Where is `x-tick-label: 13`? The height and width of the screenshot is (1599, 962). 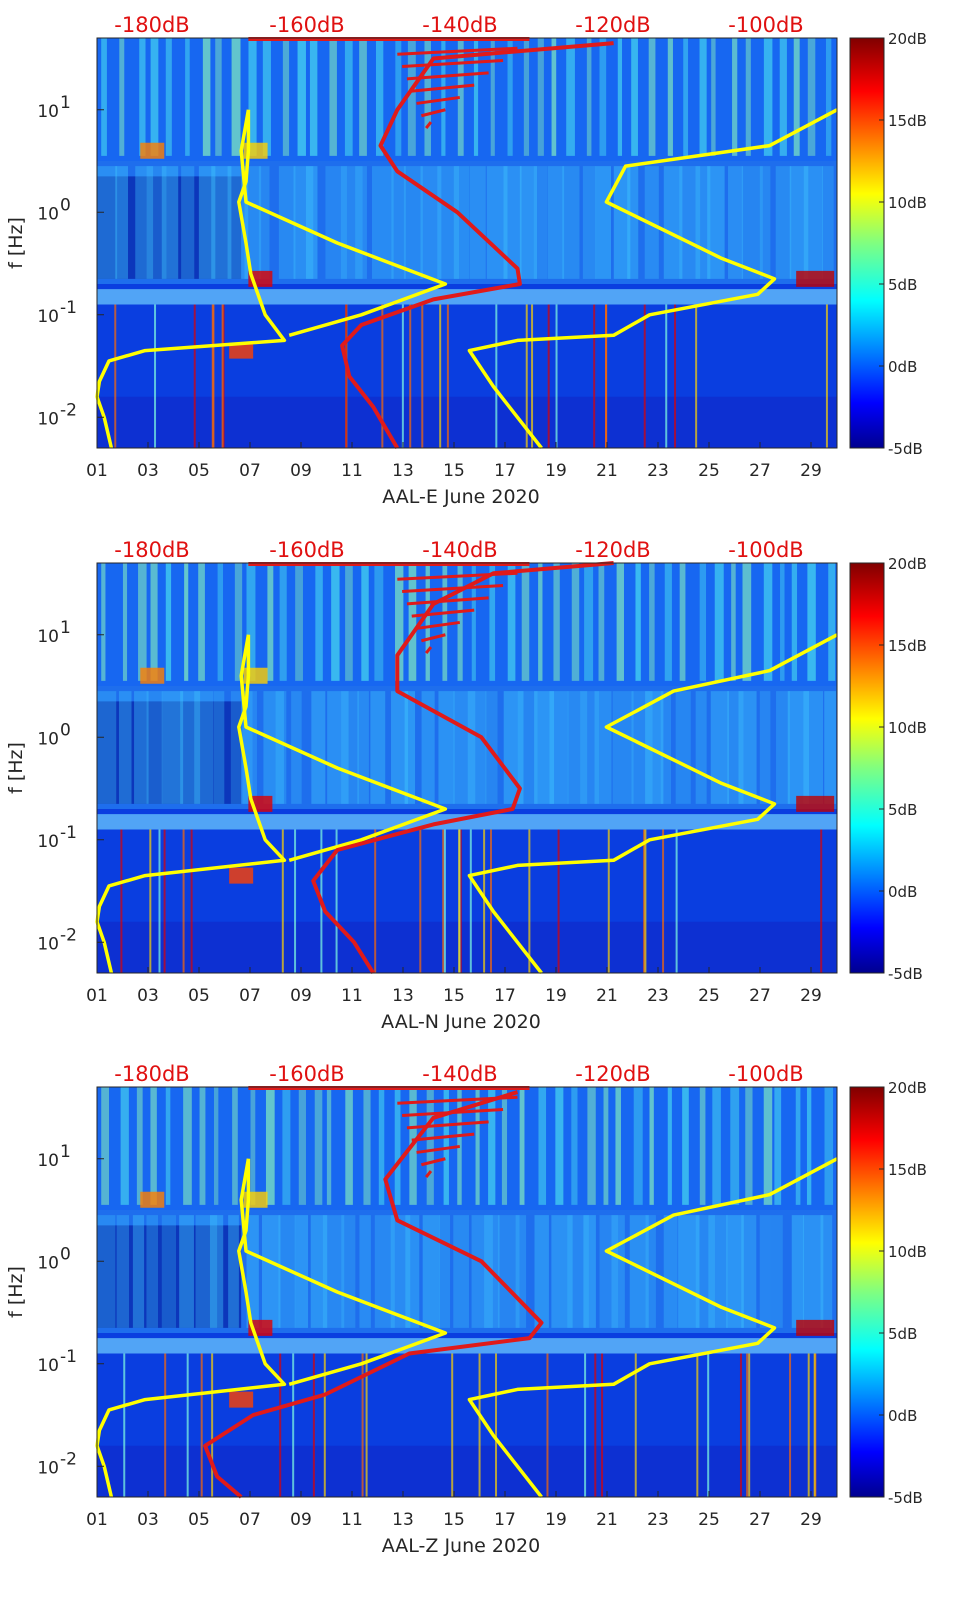 x-tick-label: 13 is located at coordinates (403, 1520).